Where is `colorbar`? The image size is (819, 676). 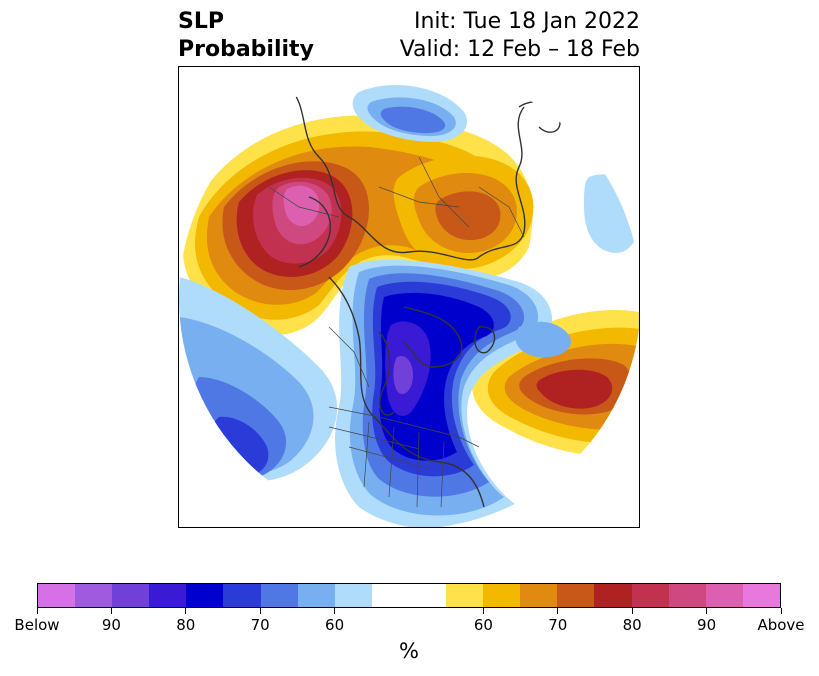 colorbar is located at coordinates (409, 595).